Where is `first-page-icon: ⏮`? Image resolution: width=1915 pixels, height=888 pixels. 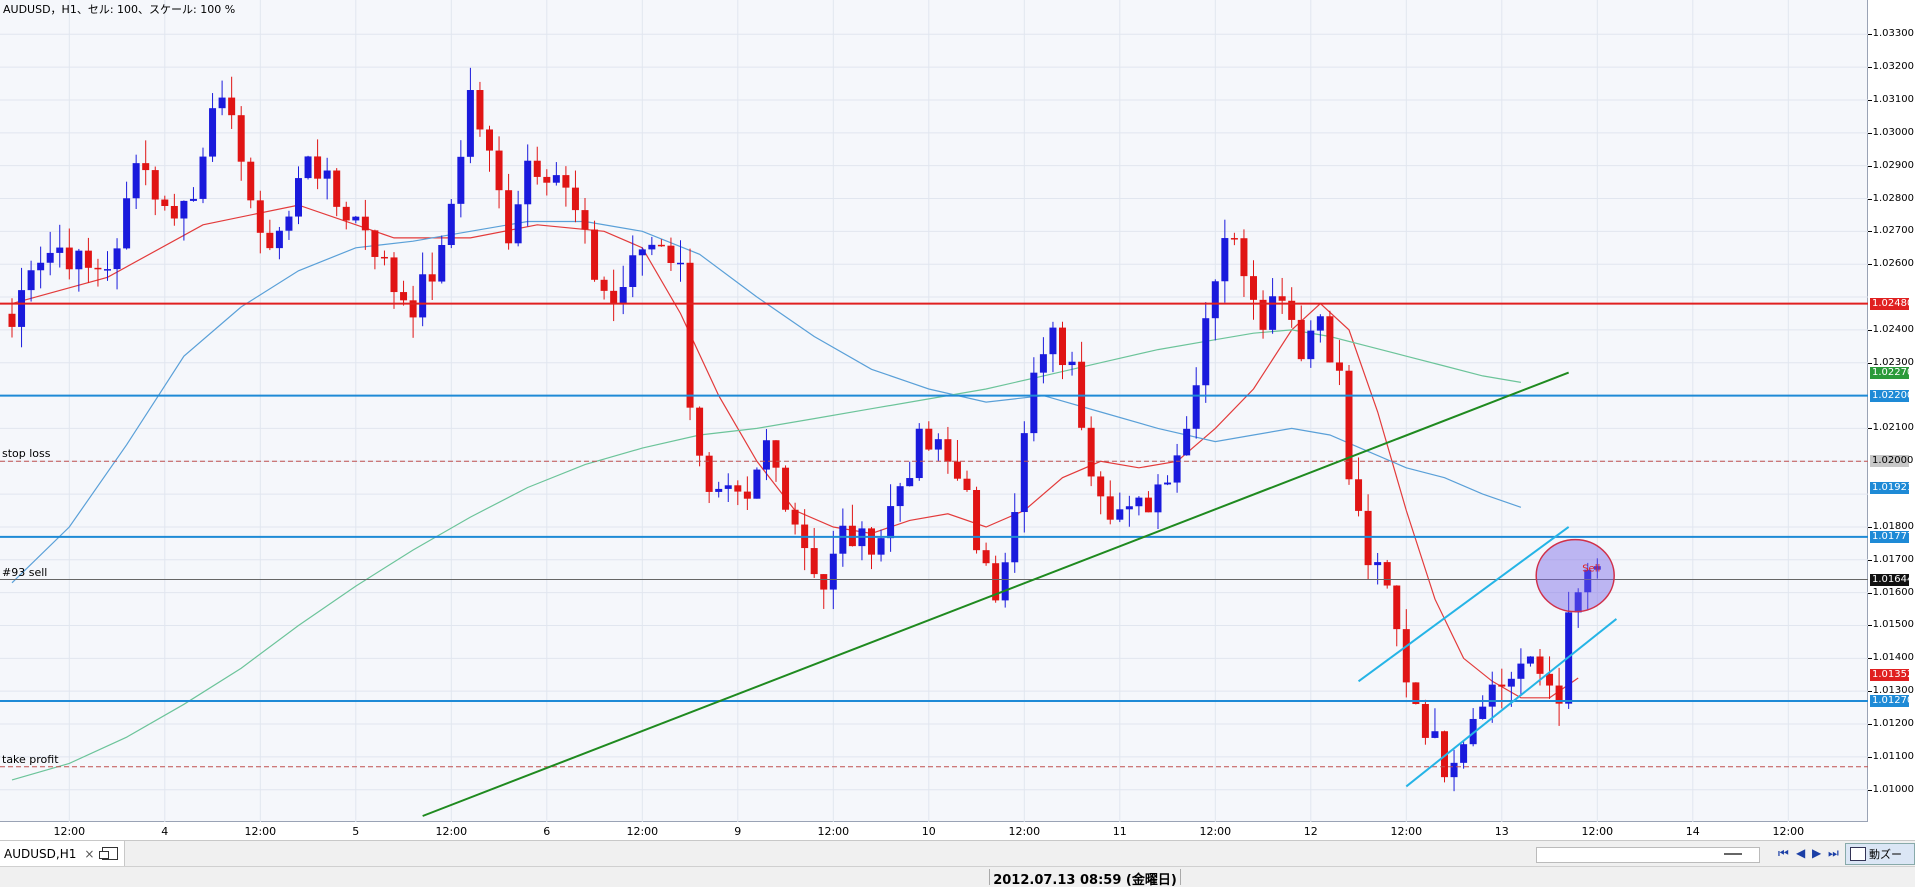 first-page-icon: ⏮ is located at coordinates (1783, 853).